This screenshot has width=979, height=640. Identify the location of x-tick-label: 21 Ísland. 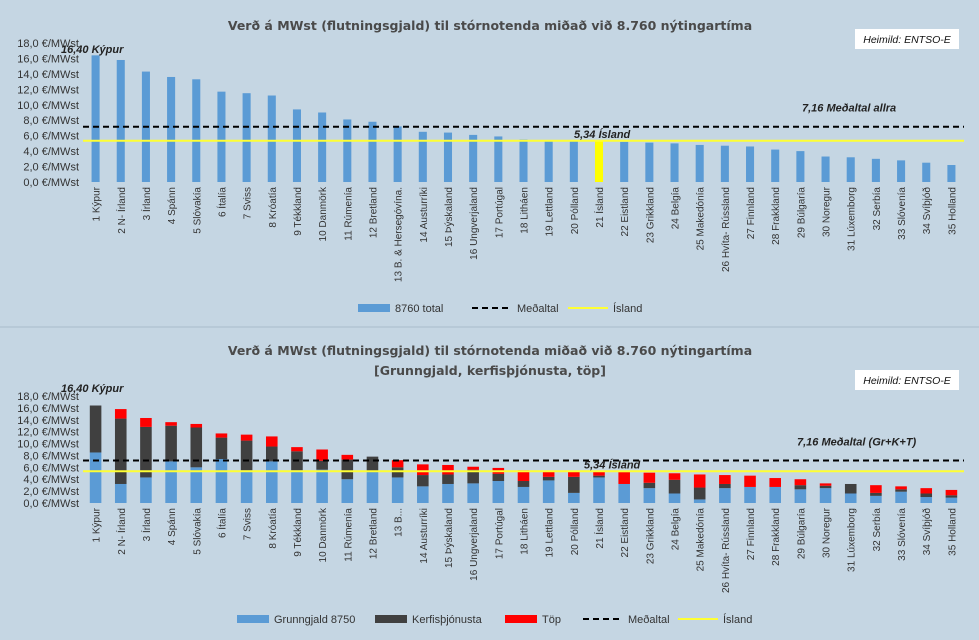
(599, 207).